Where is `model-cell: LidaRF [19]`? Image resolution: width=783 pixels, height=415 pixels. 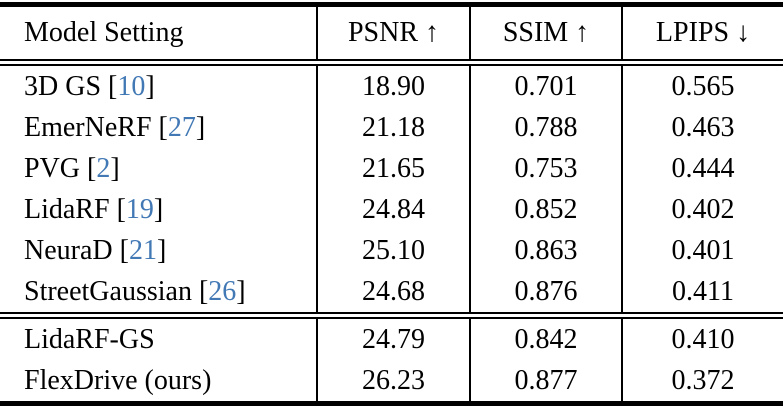
model-cell: LidaRF [19] is located at coordinates (158, 209).